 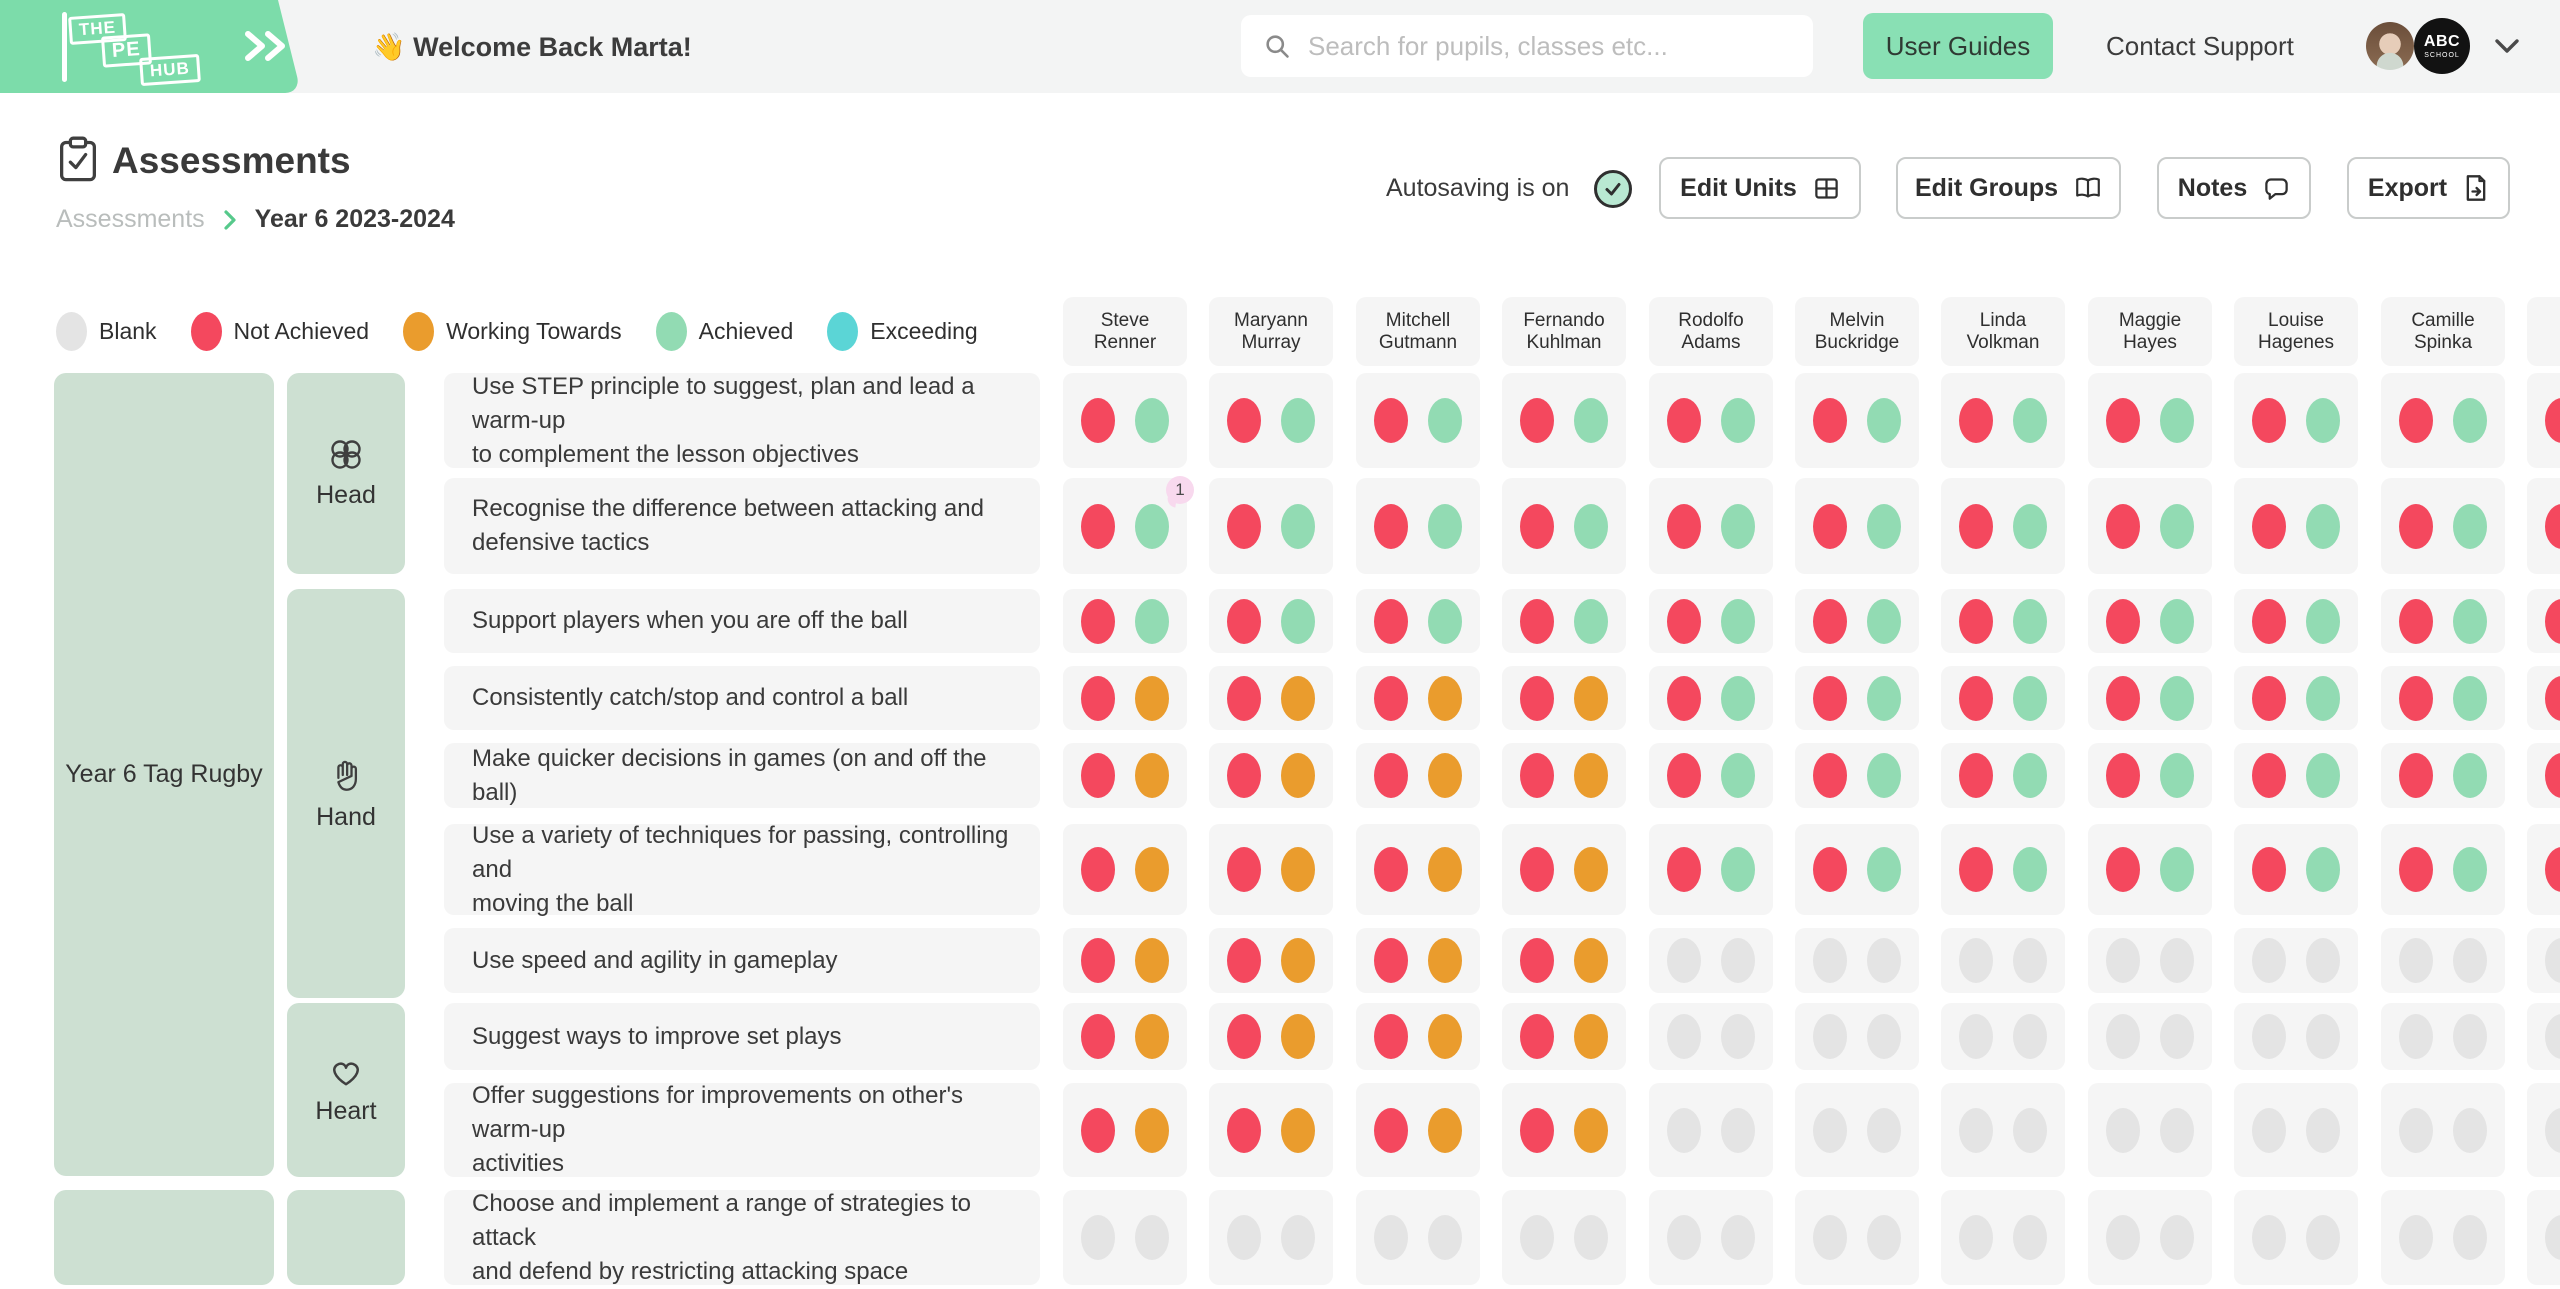 What do you see at coordinates (266, 46) in the screenshot?
I see `sidebar-expand-button` at bounding box center [266, 46].